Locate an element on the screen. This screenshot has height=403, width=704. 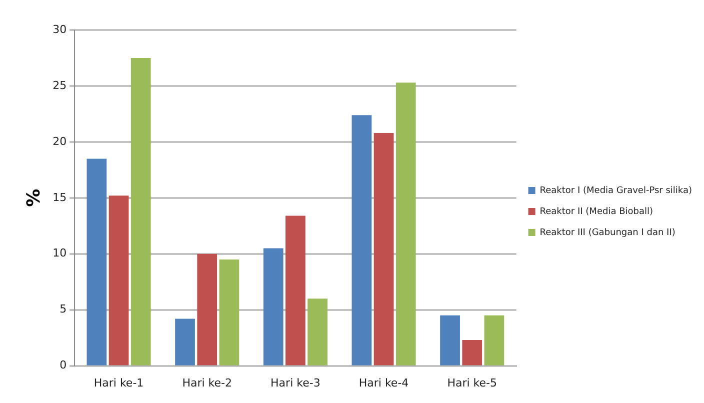
y-tick-label: 0 is located at coordinates (63, 365).